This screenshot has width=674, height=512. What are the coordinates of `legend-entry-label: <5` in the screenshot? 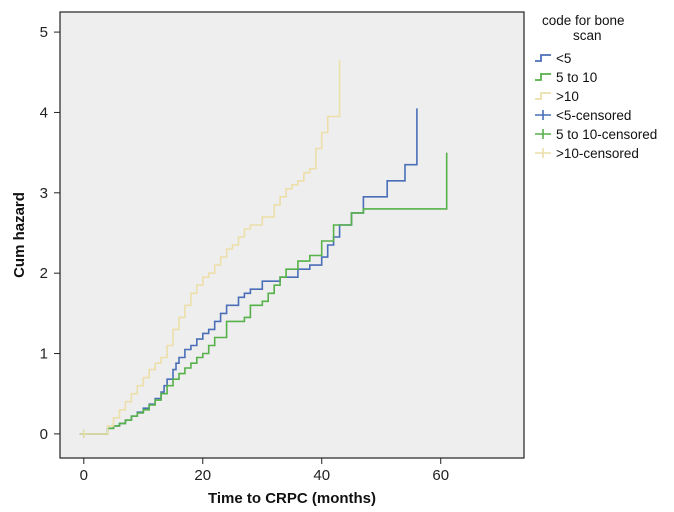 It's located at (563, 58).